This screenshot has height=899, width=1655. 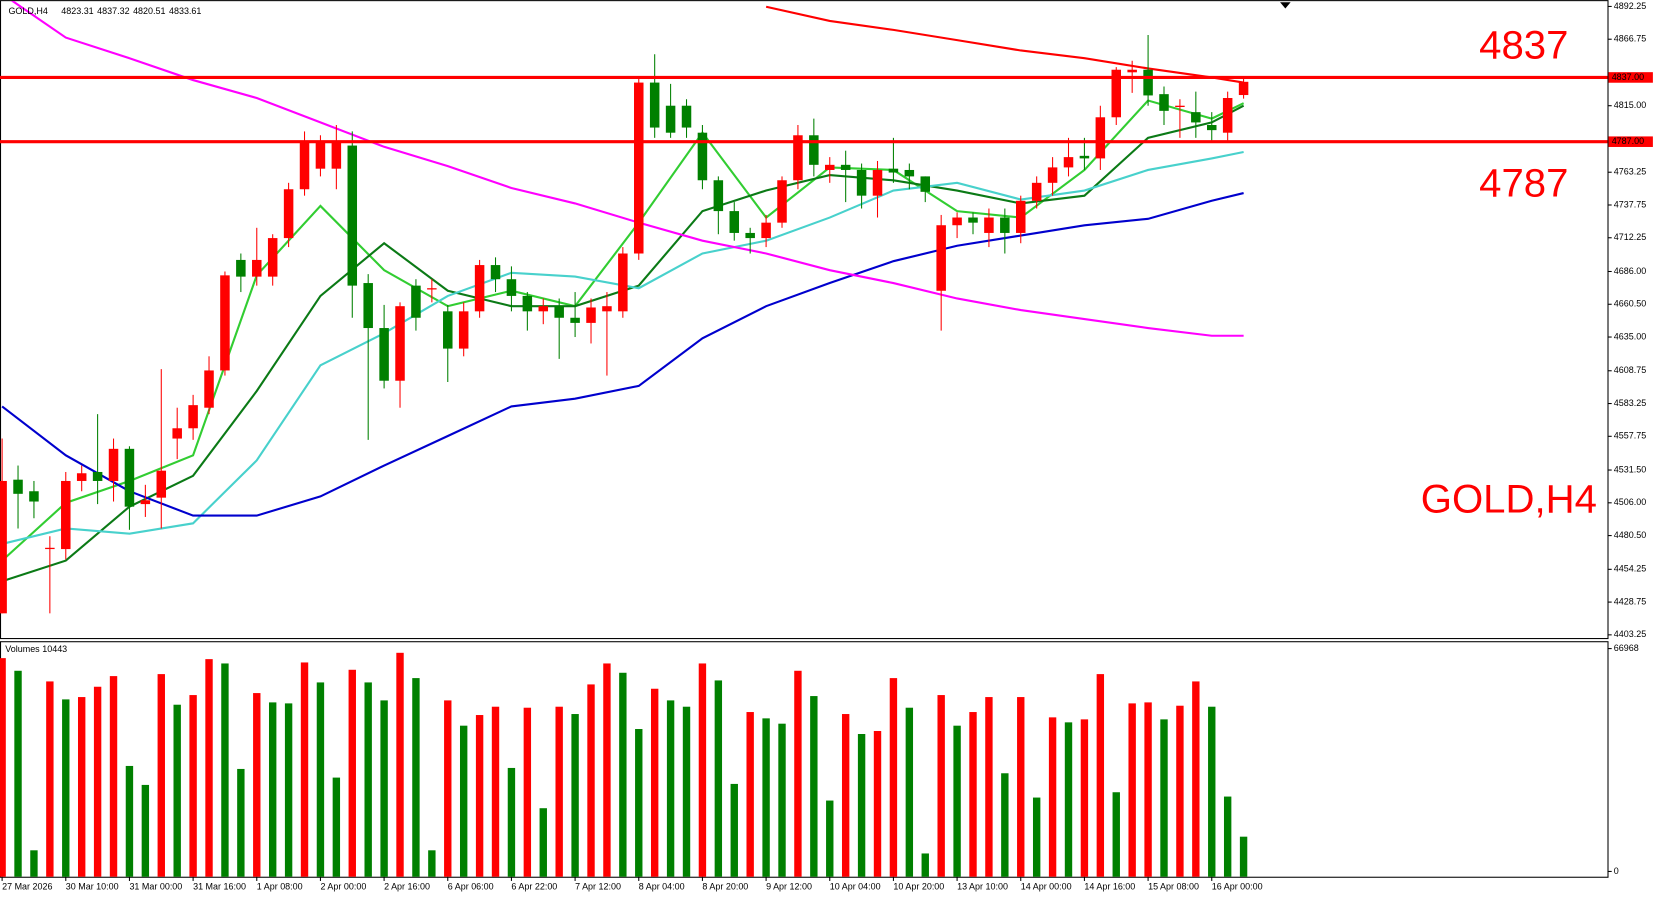 I want to click on x-tick-label: 6 Apr 22:00, so click(x=534, y=887).